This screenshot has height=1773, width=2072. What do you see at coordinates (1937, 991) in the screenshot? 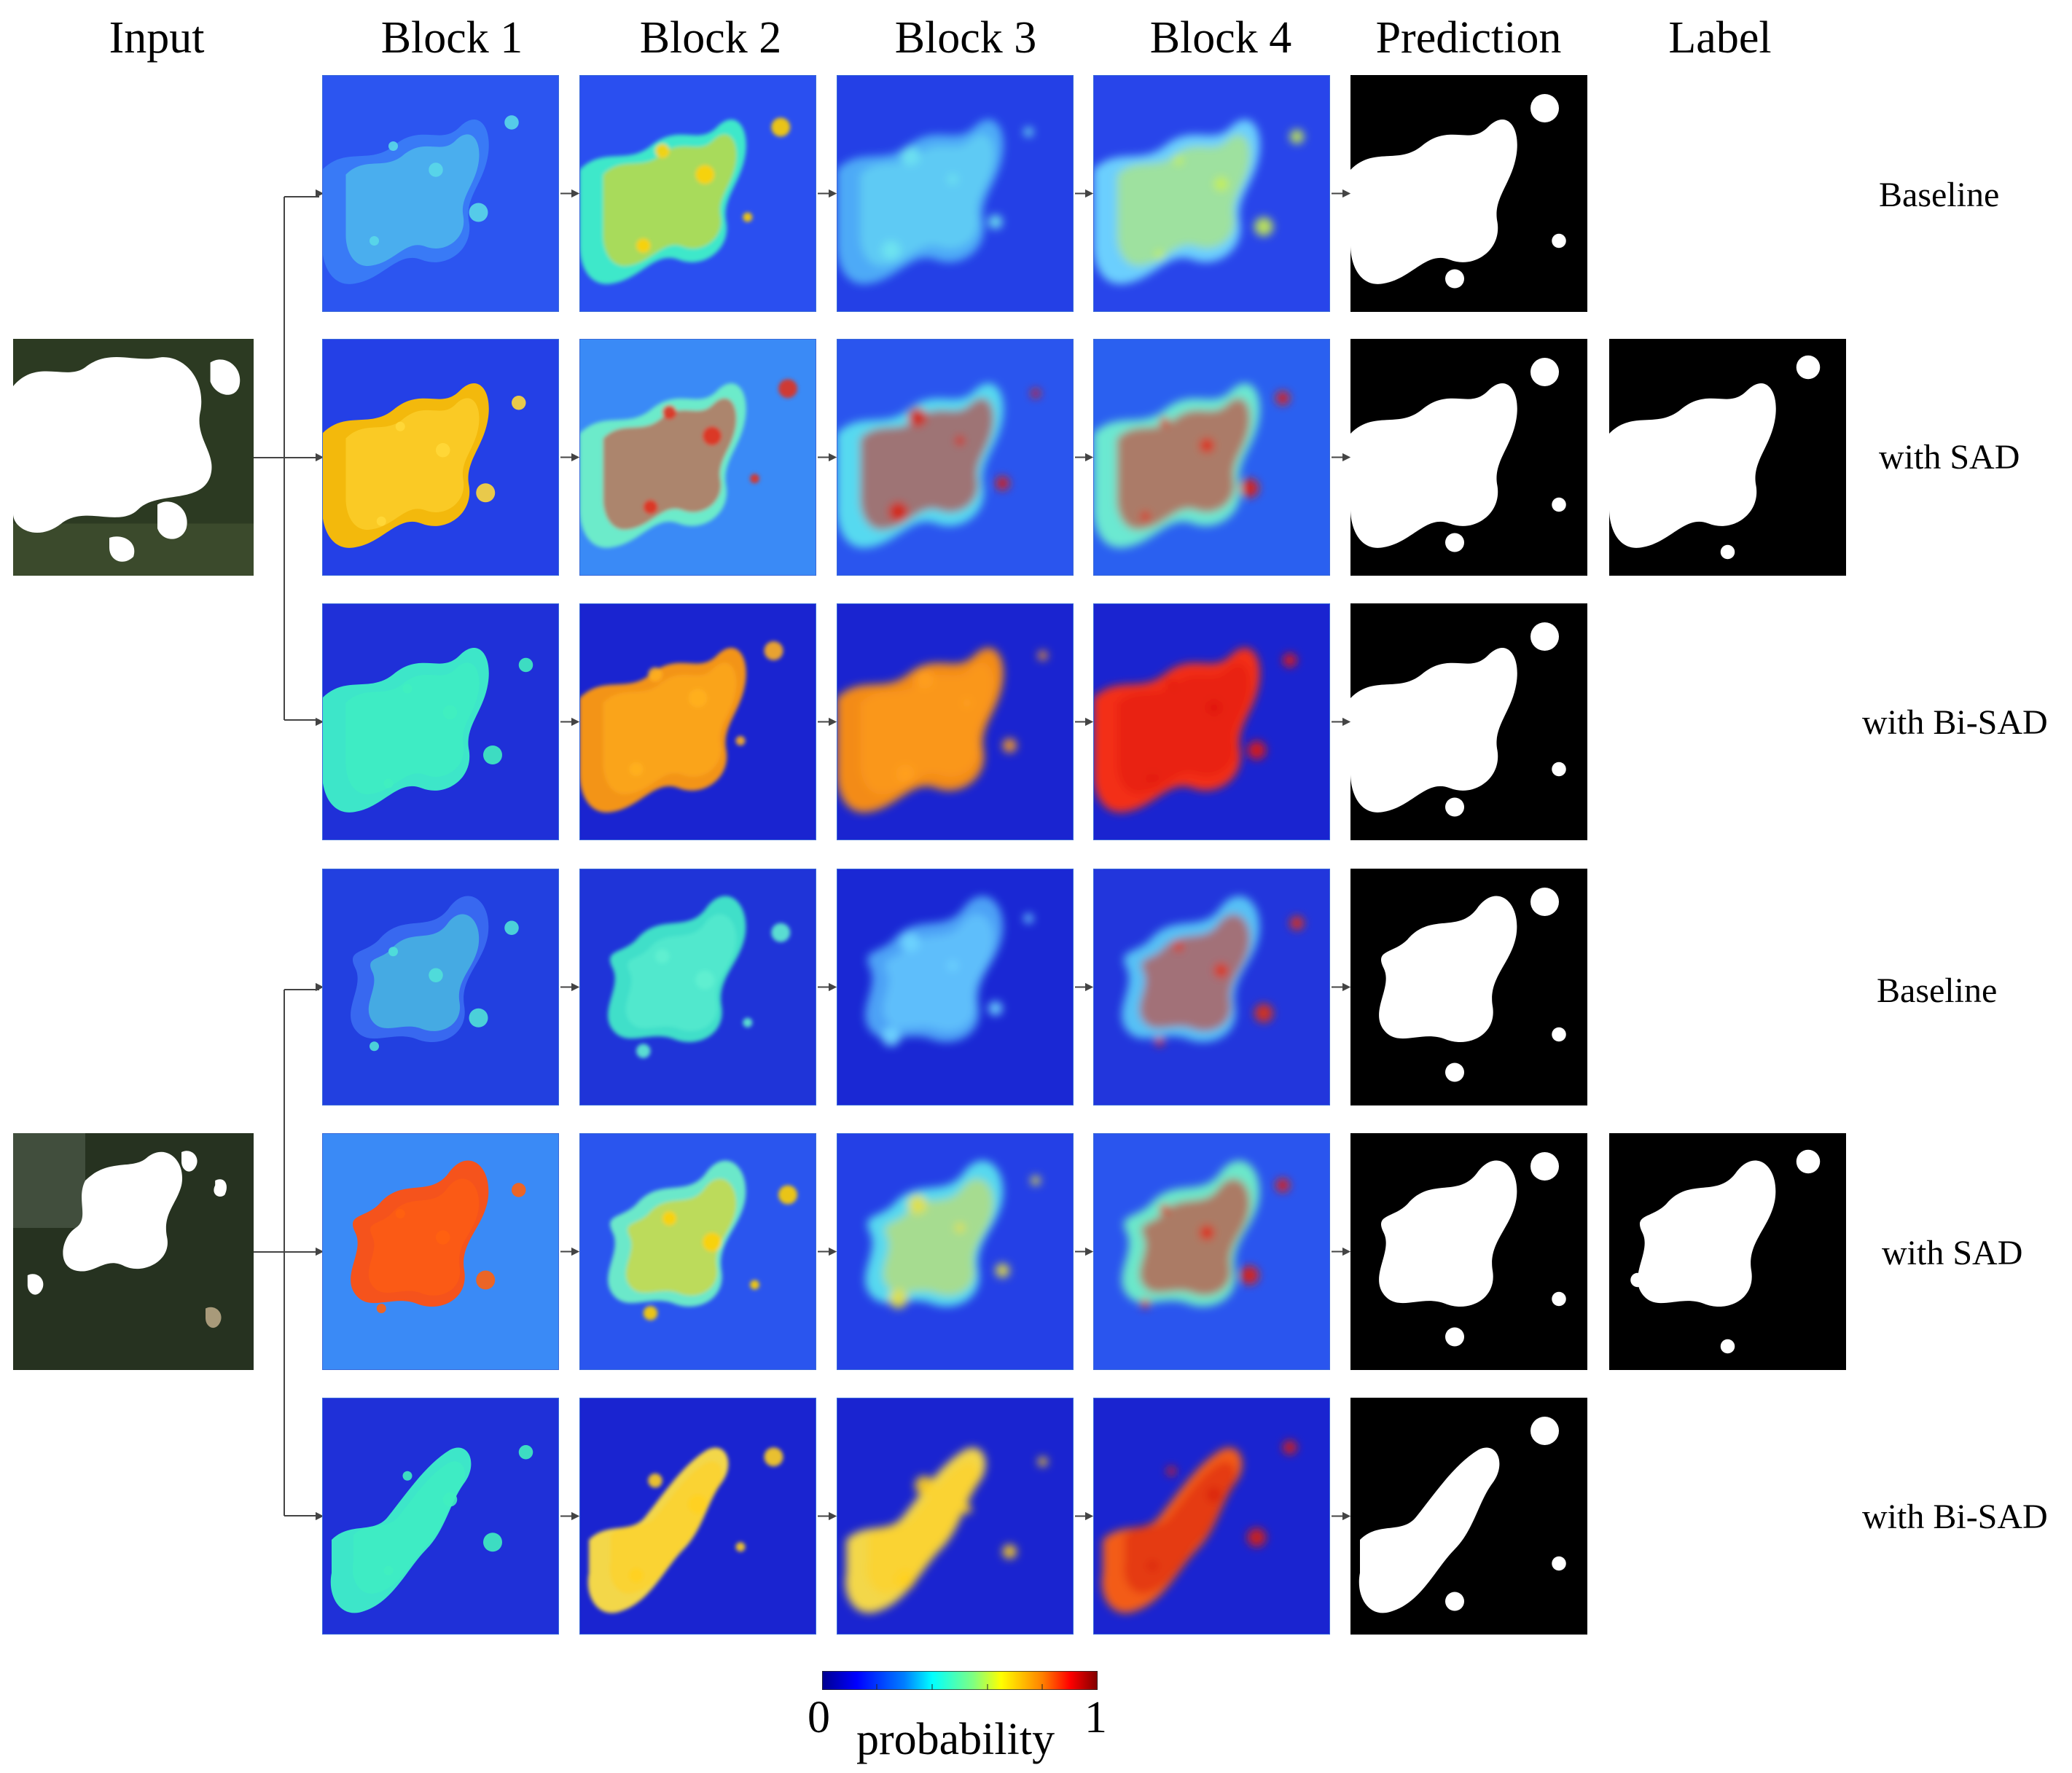
I see `row-label-baseline-2: Baseline` at bounding box center [1937, 991].